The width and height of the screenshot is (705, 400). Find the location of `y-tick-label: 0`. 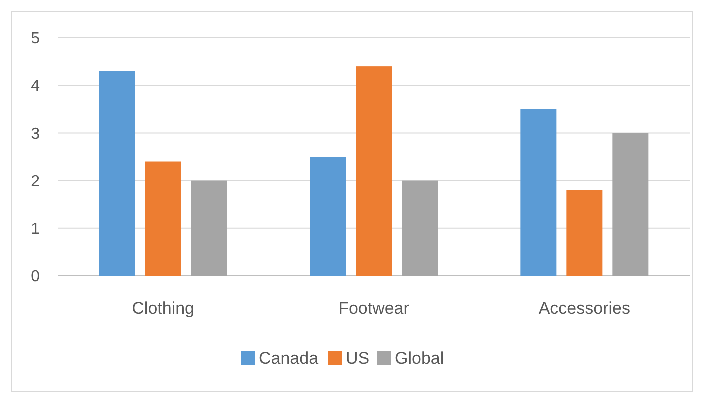

y-tick-label: 0 is located at coordinates (35, 277).